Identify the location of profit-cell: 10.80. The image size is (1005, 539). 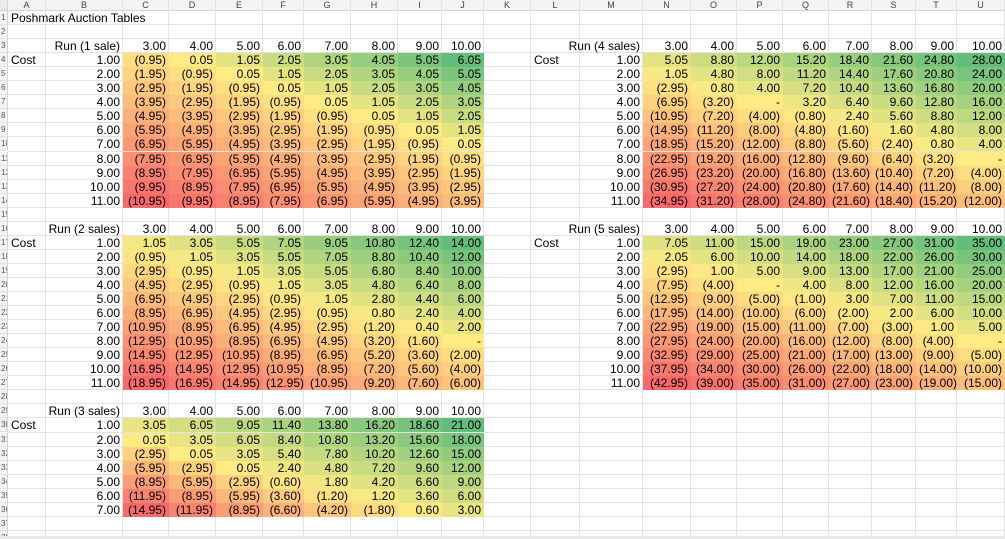
(374, 242).